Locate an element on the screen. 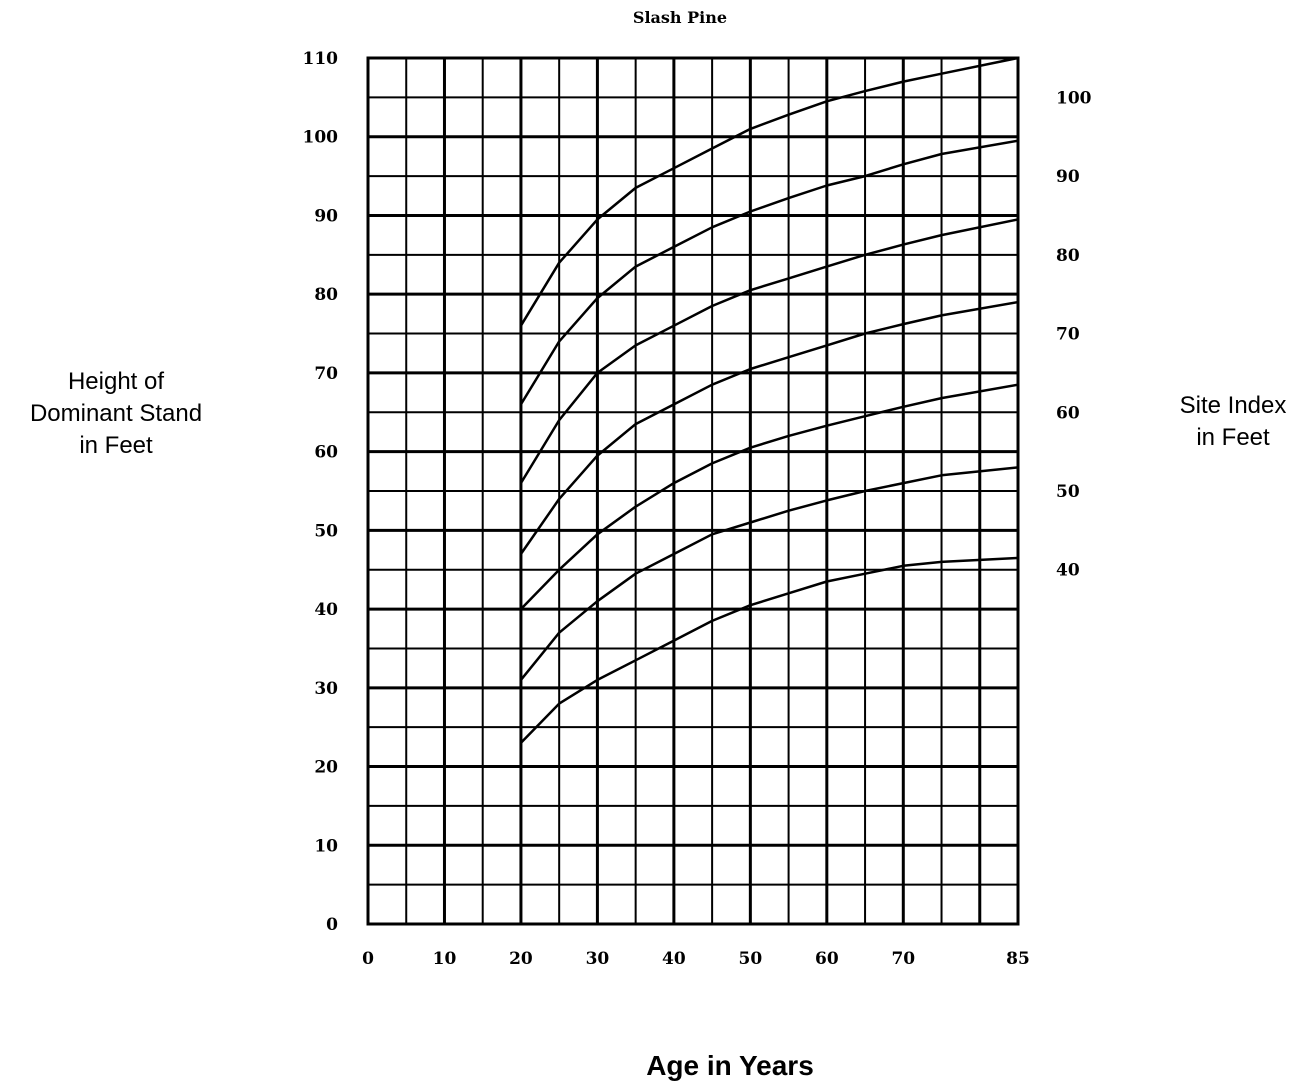 This screenshot has height=1089, width=1306. y-axis-label-line-3: in Feet is located at coordinates (116, 445).